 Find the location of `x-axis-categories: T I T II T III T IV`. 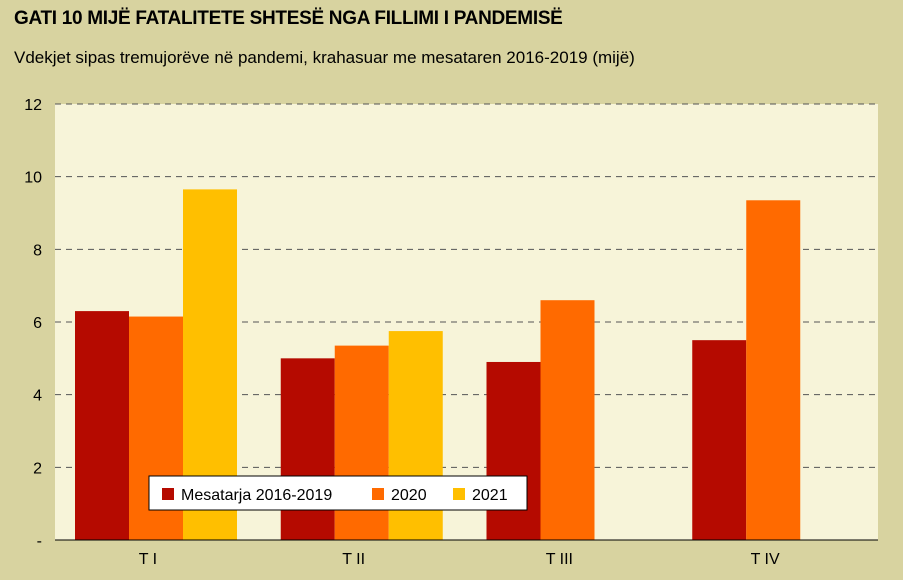

x-axis-categories: T I T II T III T IV is located at coordinates (459, 559).